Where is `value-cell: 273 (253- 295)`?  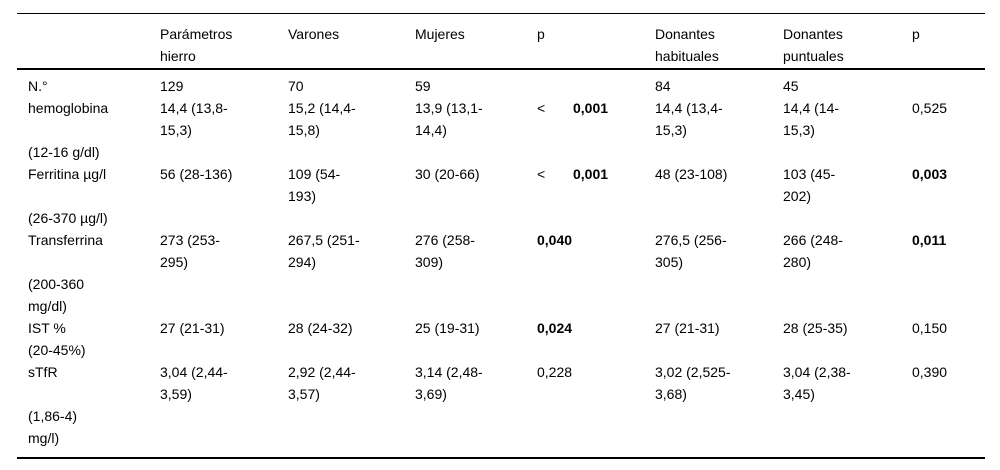 value-cell: 273 (253- 295) is located at coordinates (190, 251).